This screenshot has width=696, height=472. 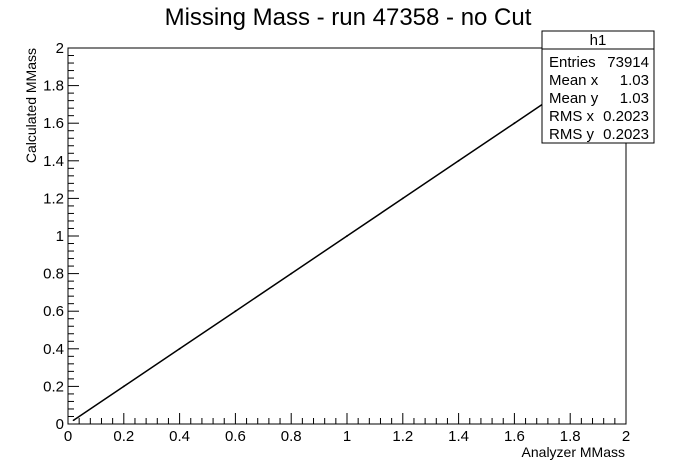 I want to click on y-tick-label: 0.4, so click(x=53, y=349).